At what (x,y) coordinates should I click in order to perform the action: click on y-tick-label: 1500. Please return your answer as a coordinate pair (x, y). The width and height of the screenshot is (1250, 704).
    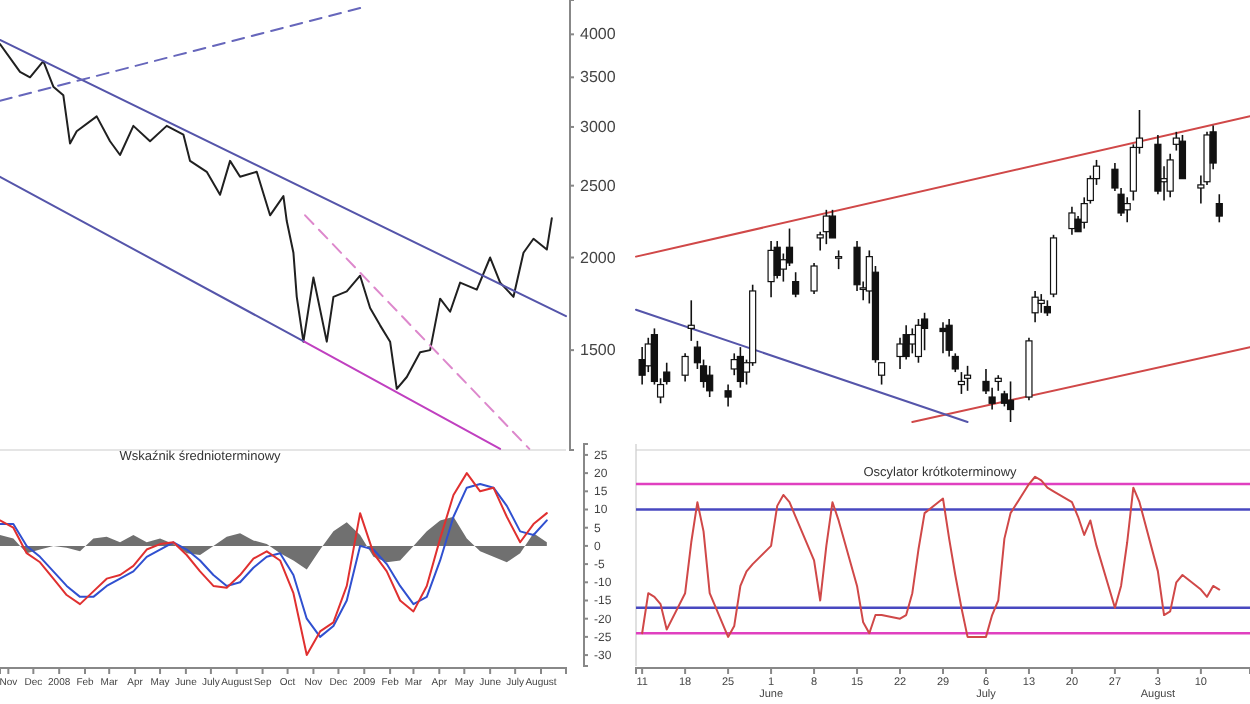
    Looking at the image, I should click on (598, 350).